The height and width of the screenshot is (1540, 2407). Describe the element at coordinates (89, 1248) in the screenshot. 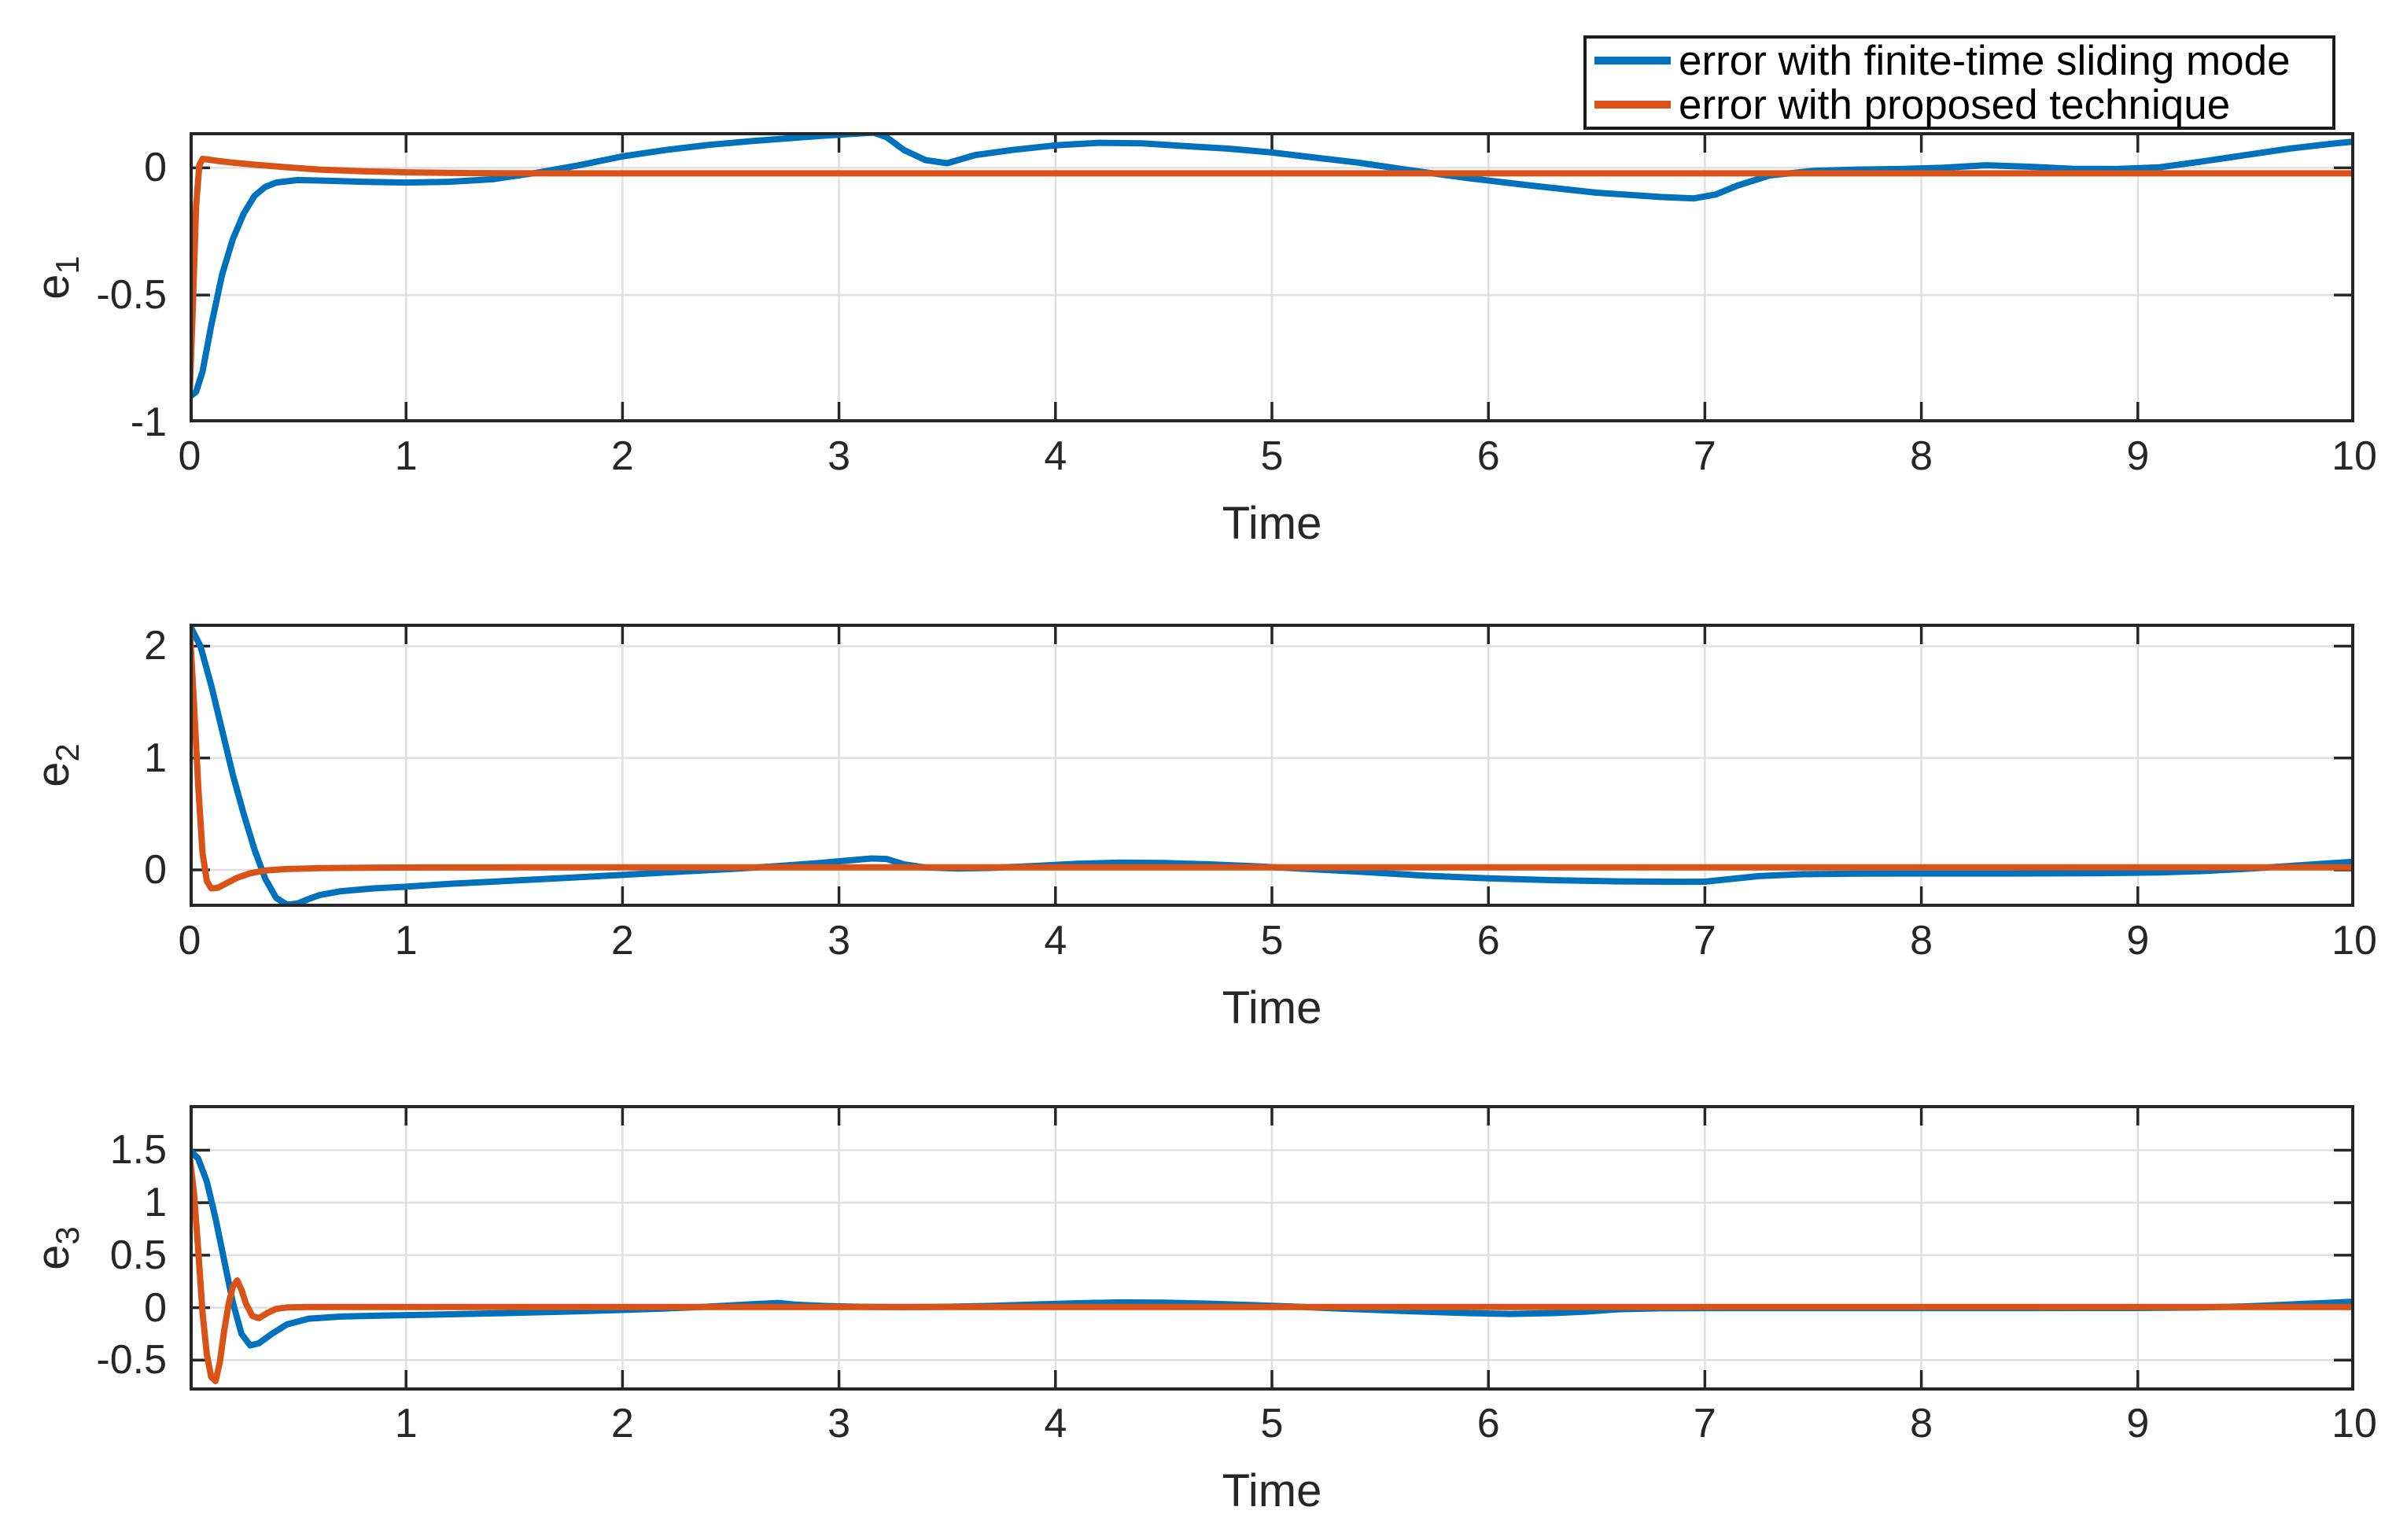

I see `y-tick-labels-e3: 1.5 1 0.5 0 -0.5` at that location.